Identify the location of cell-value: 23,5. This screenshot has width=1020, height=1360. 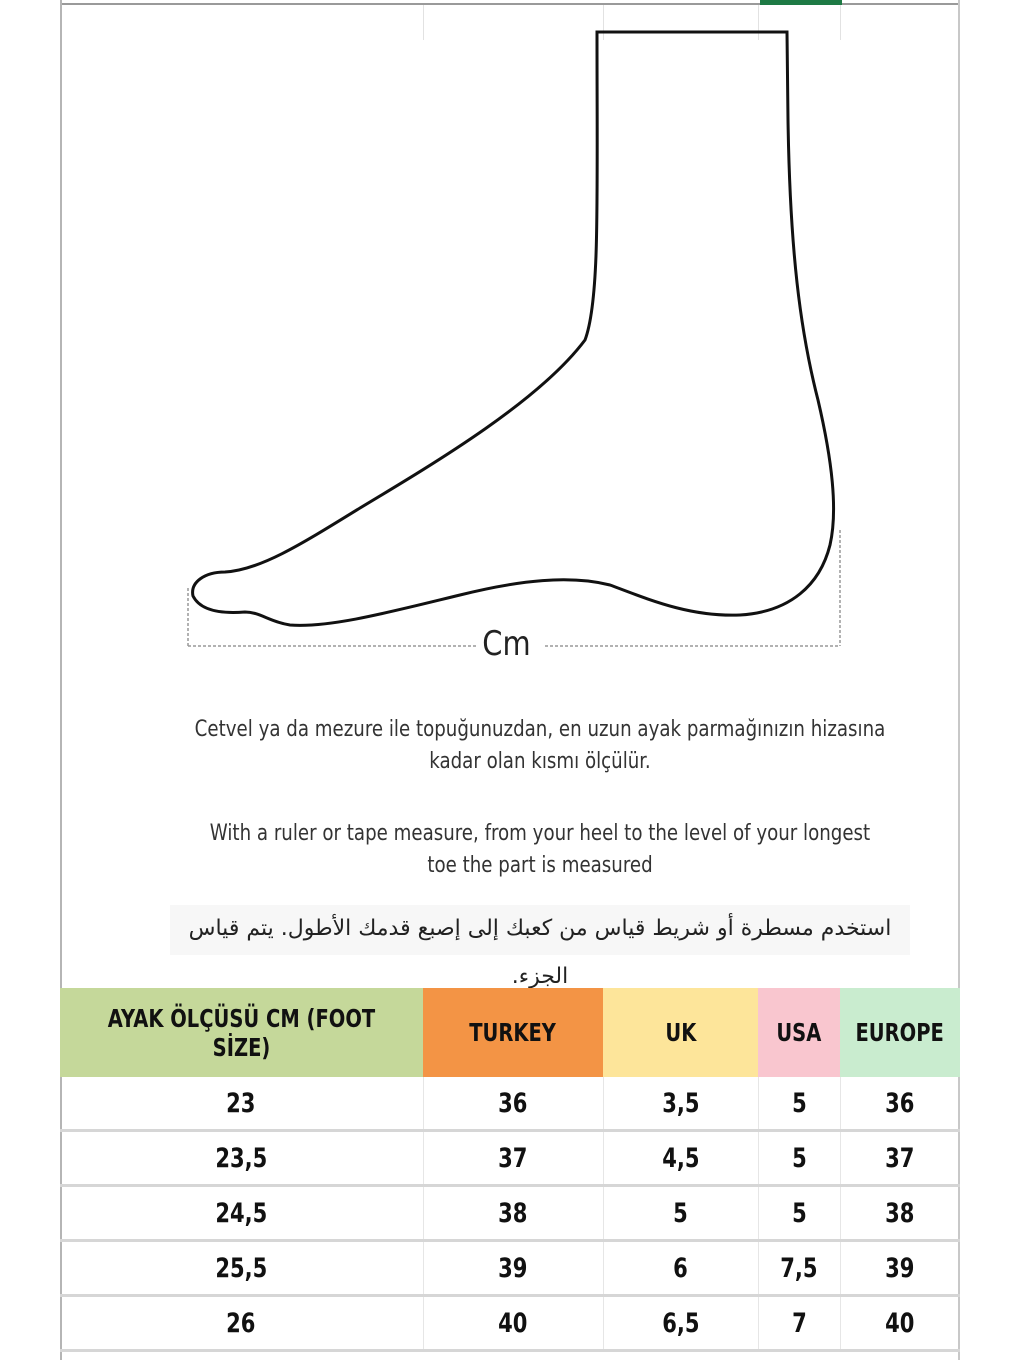
(241, 1158).